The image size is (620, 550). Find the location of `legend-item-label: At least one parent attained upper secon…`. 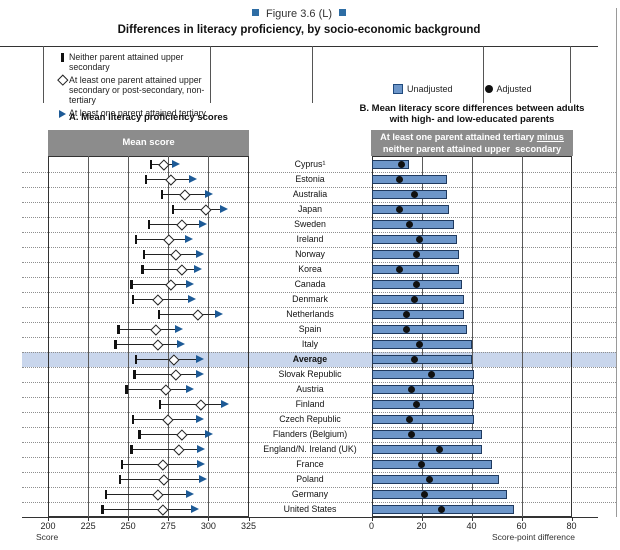

legend-item-label: At least one parent attained upper secon… is located at coordinates (137, 90).